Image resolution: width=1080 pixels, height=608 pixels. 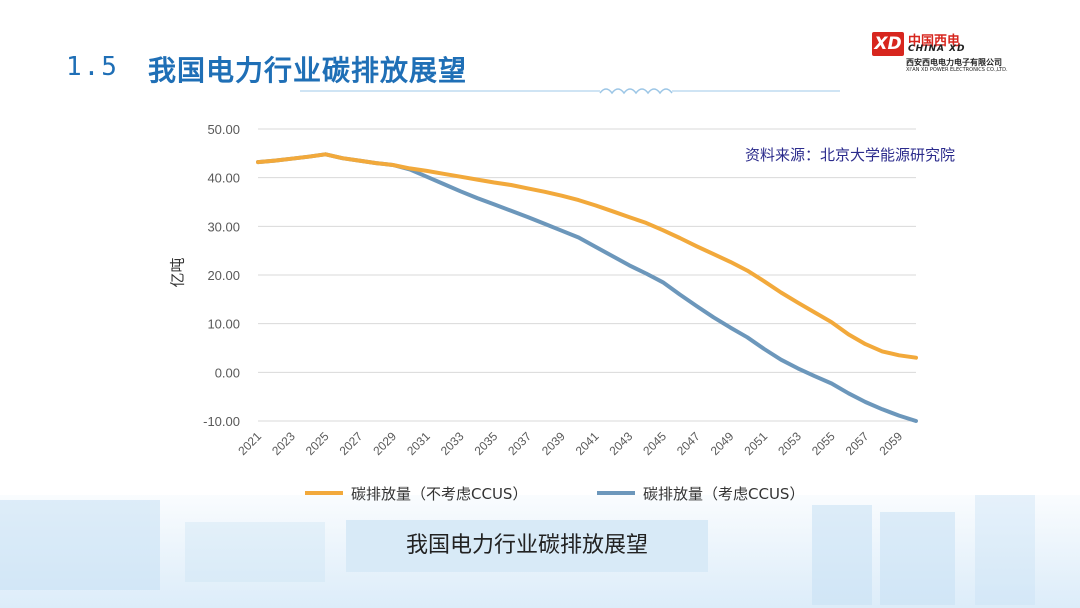 What do you see at coordinates (954, 62) in the screenshot?
I see `logo-company-cn: 西安西电电力电子有限公司` at bounding box center [954, 62].